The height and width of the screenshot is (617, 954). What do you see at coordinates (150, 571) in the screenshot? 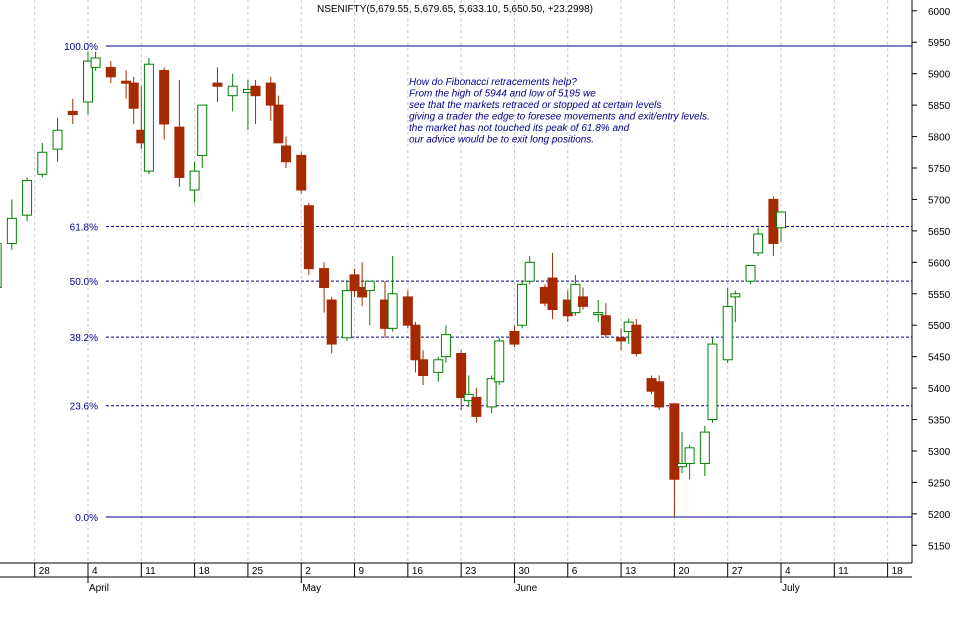
I see `x-tick-label: 11` at bounding box center [150, 571].